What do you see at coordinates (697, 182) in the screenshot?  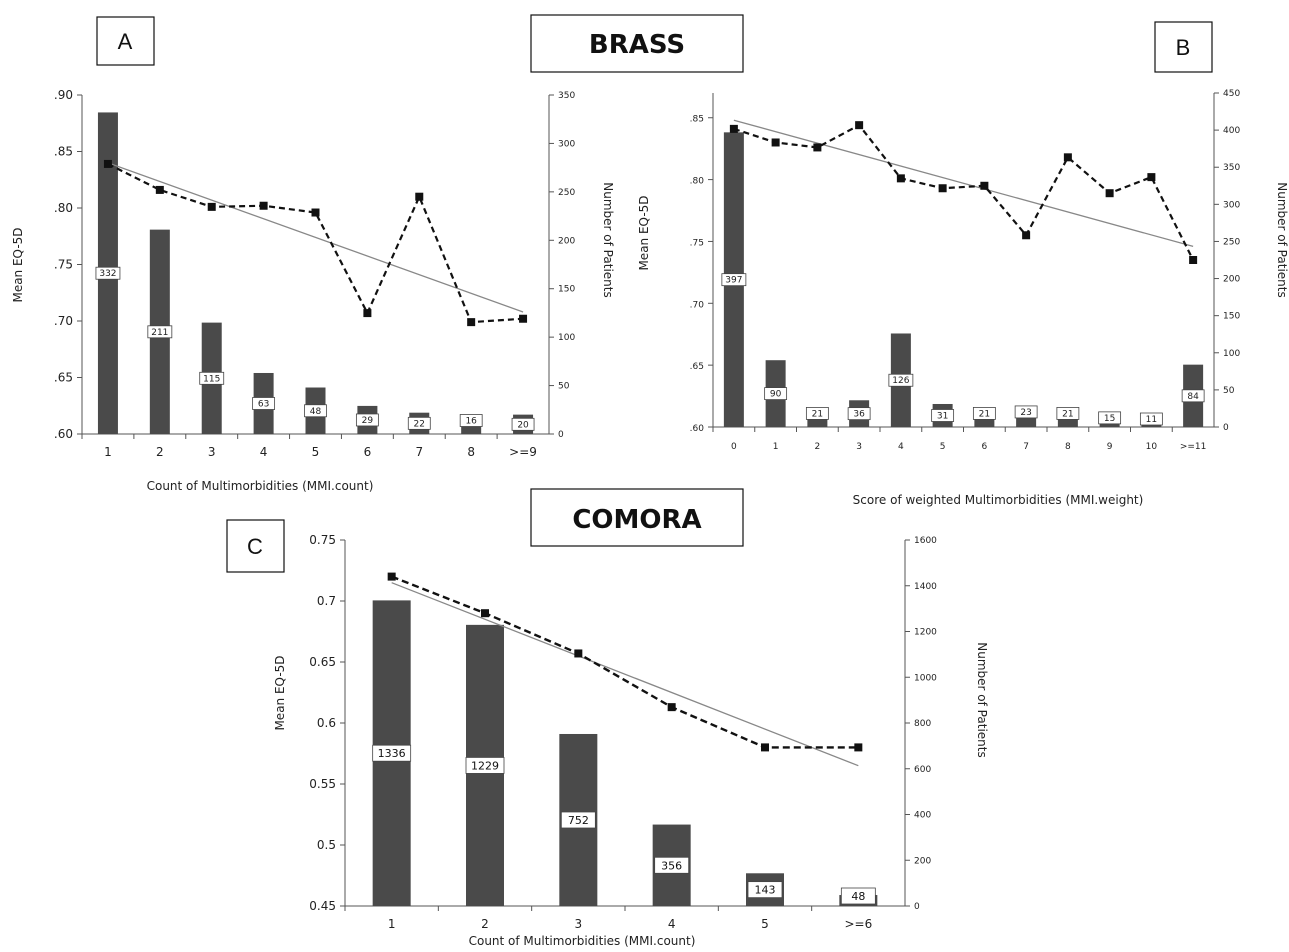 I see `y-tick-label-b: .80` at bounding box center [697, 182].